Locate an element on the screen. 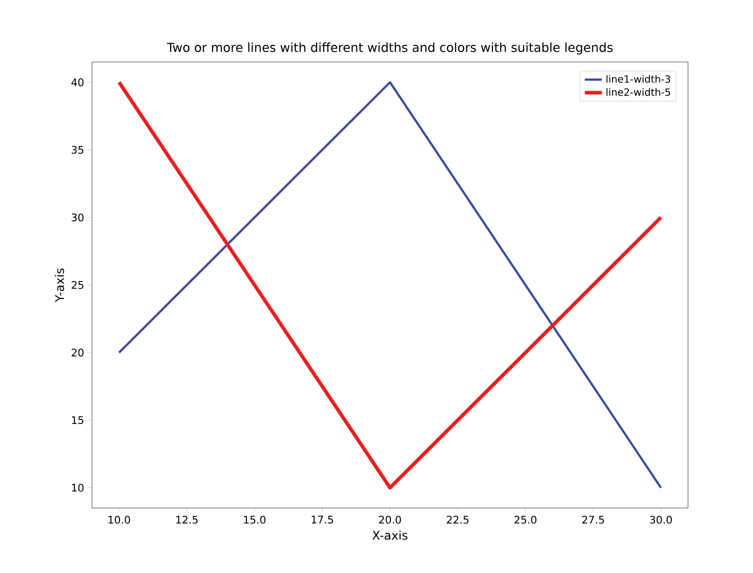  x-tick-label: 20.0 is located at coordinates (390, 520).